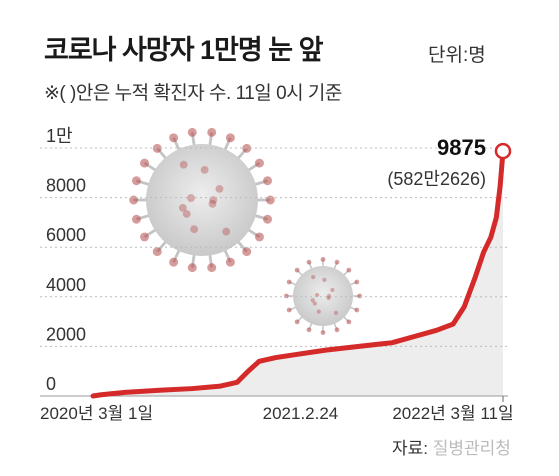 This screenshot has height=476, width=559. I want to click on end-value-label: 9875, so click(461, 147).